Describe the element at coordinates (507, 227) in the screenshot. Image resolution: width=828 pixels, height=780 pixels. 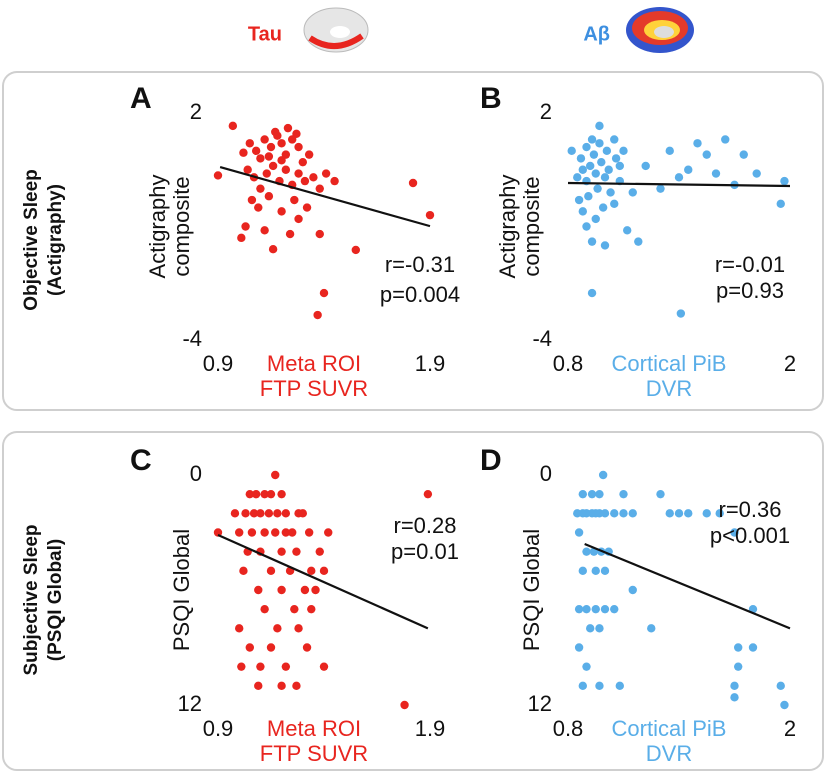
I see `y-axis-label: Actigraphy` at that location.